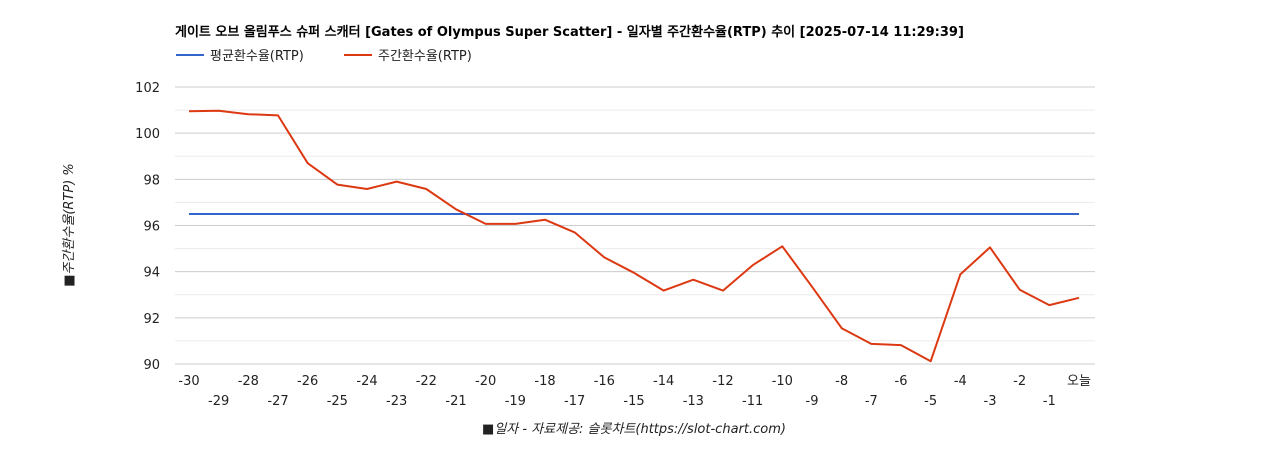 The width and height of the screenshot is (1268, 450). I want to click on y-axis-ticks: 90 92 94 96 98 100 102, so click(147, 227).